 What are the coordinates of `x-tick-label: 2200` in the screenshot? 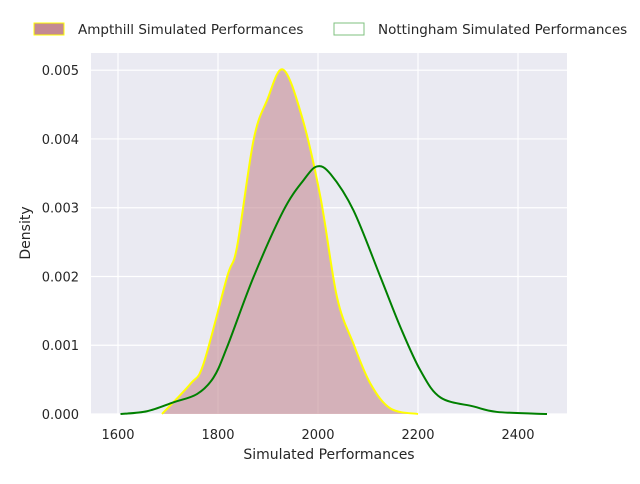 It's located at (417, 435).